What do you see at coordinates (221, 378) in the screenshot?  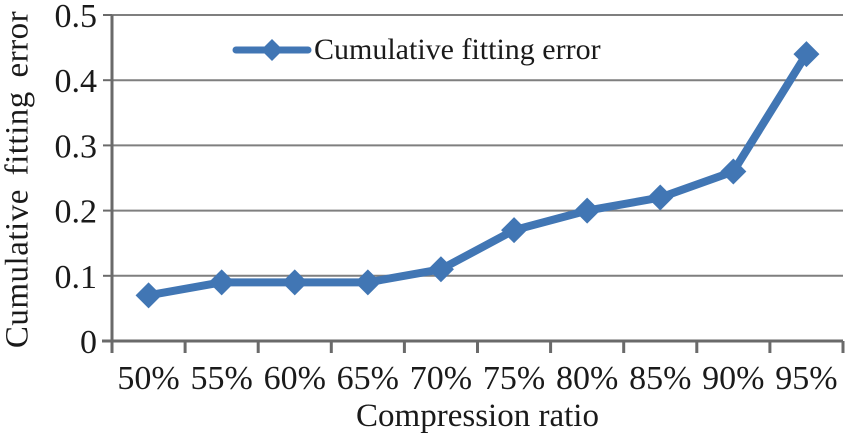 I see `x-tick-label: 55%` at bounding box center [221, 378].